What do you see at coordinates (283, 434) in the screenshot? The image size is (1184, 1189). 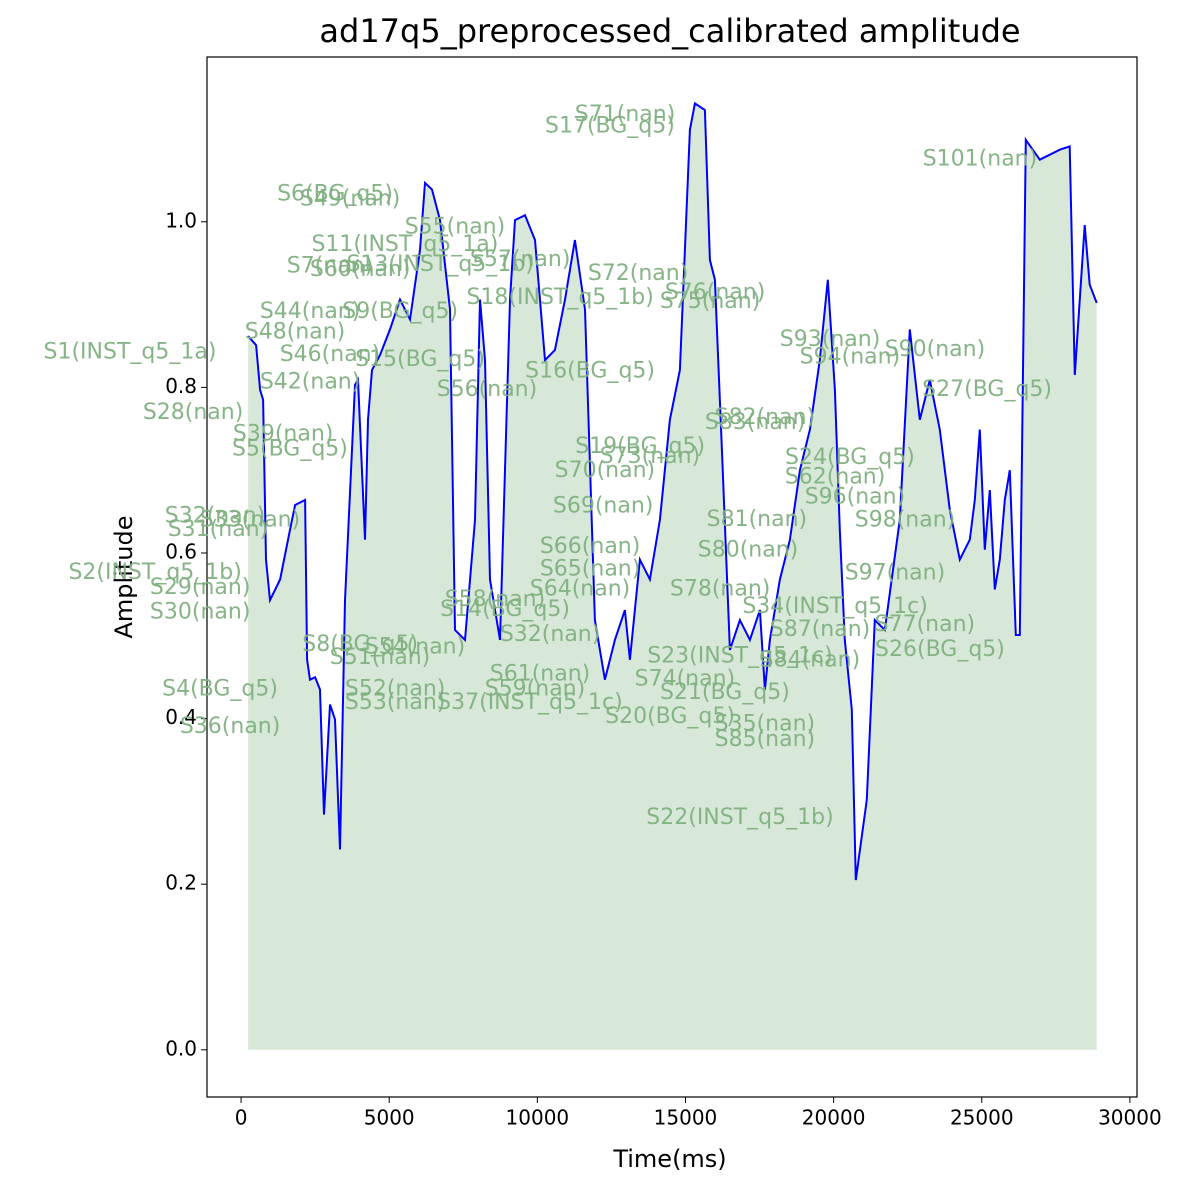 I see `annotation: S39(nan)` at bounding box center [283, 434].